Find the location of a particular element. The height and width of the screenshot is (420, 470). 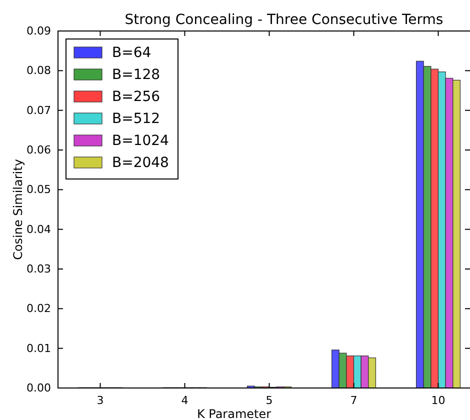

x-axis-title: K Parameter is located at coordinates (234, 413).